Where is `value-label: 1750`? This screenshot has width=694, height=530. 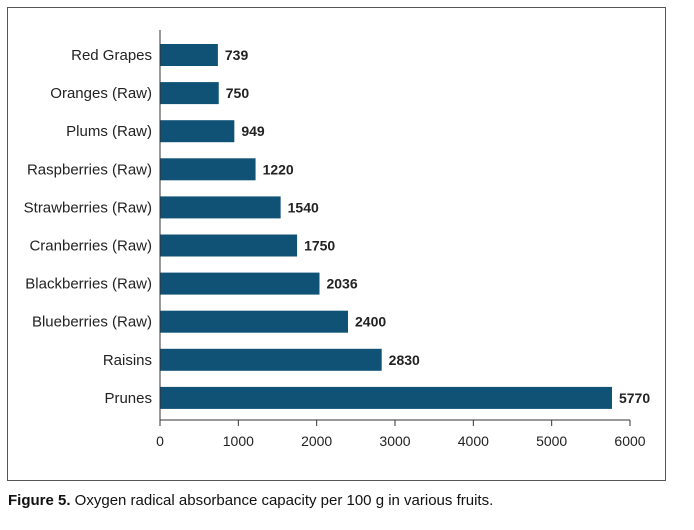 value-label: 1750 is located at coordinates (319, 246).